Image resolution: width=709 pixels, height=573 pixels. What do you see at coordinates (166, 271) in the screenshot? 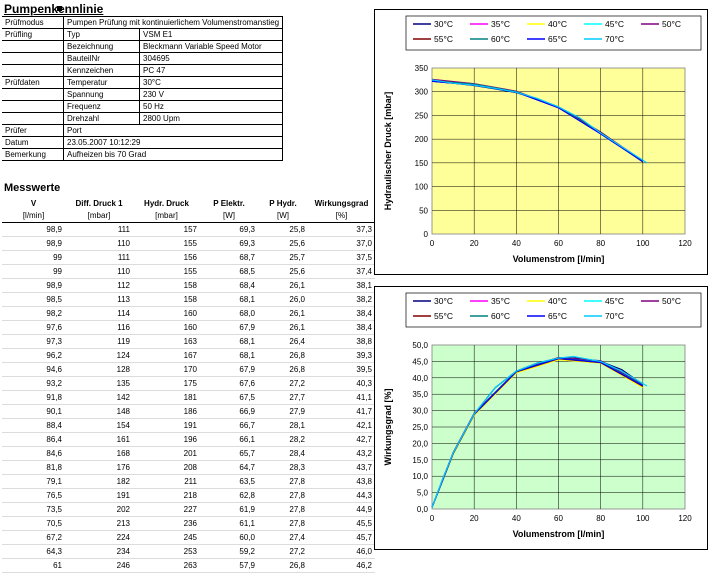
I see `table-cell: 155` at bounding box center [166, 271].